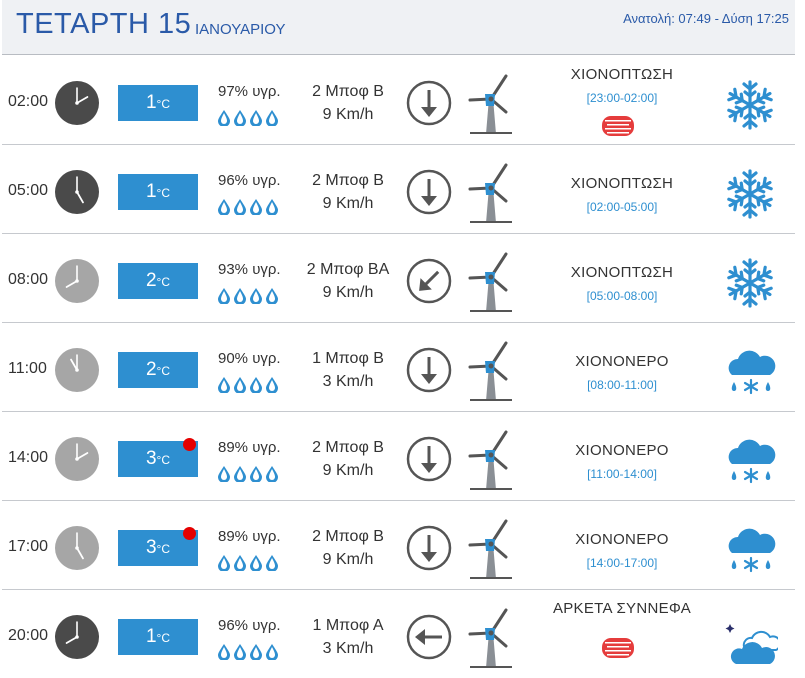 This screenshot has width=805, height=678. What do you see at coordinates (28, 635) in the screenshot?
I see `time-label: 20:00` at bounding box center [28, 635].